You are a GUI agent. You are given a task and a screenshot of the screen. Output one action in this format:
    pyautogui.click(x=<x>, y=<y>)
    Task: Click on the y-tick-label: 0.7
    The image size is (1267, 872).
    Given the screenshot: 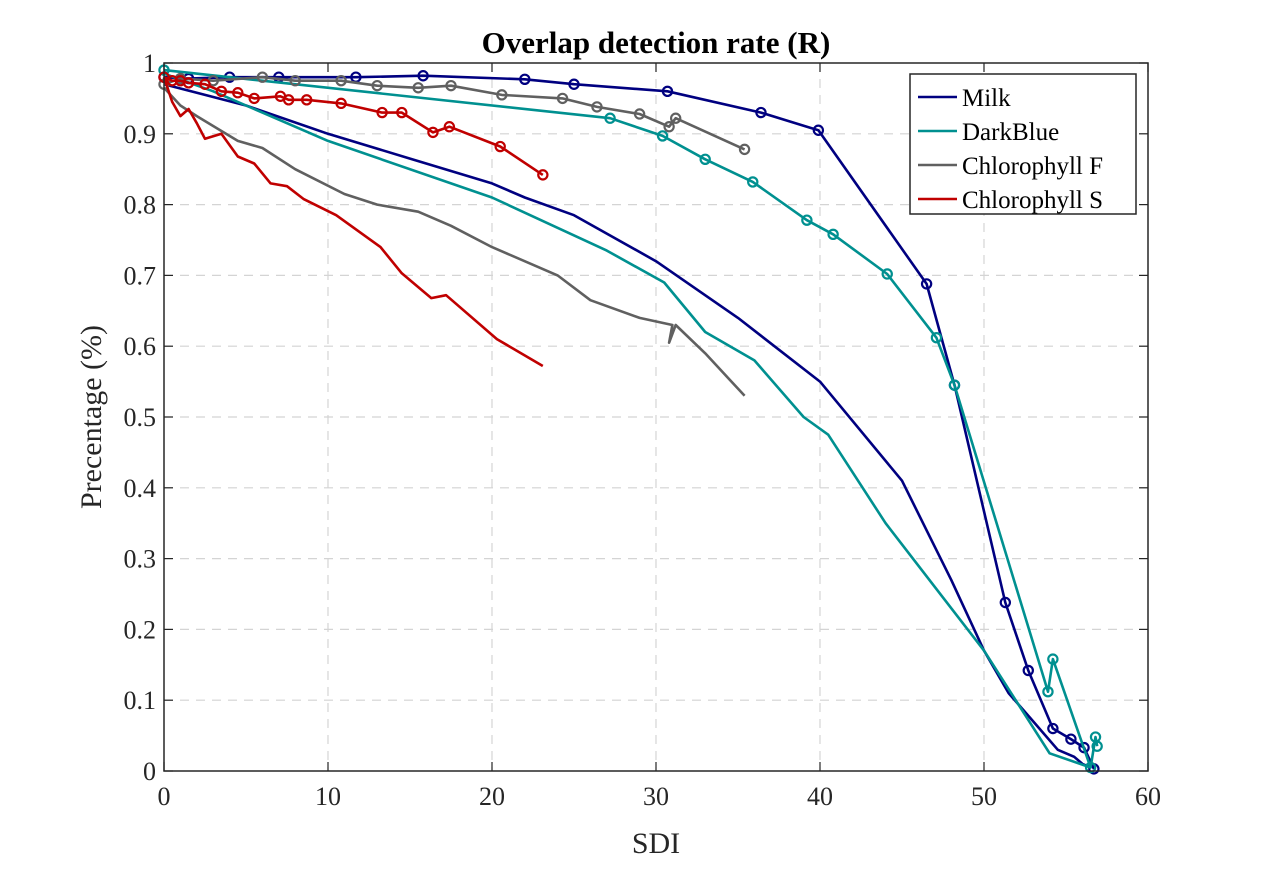 What is the action you would take?
    pyautogui.click(x=140, y=275)
    